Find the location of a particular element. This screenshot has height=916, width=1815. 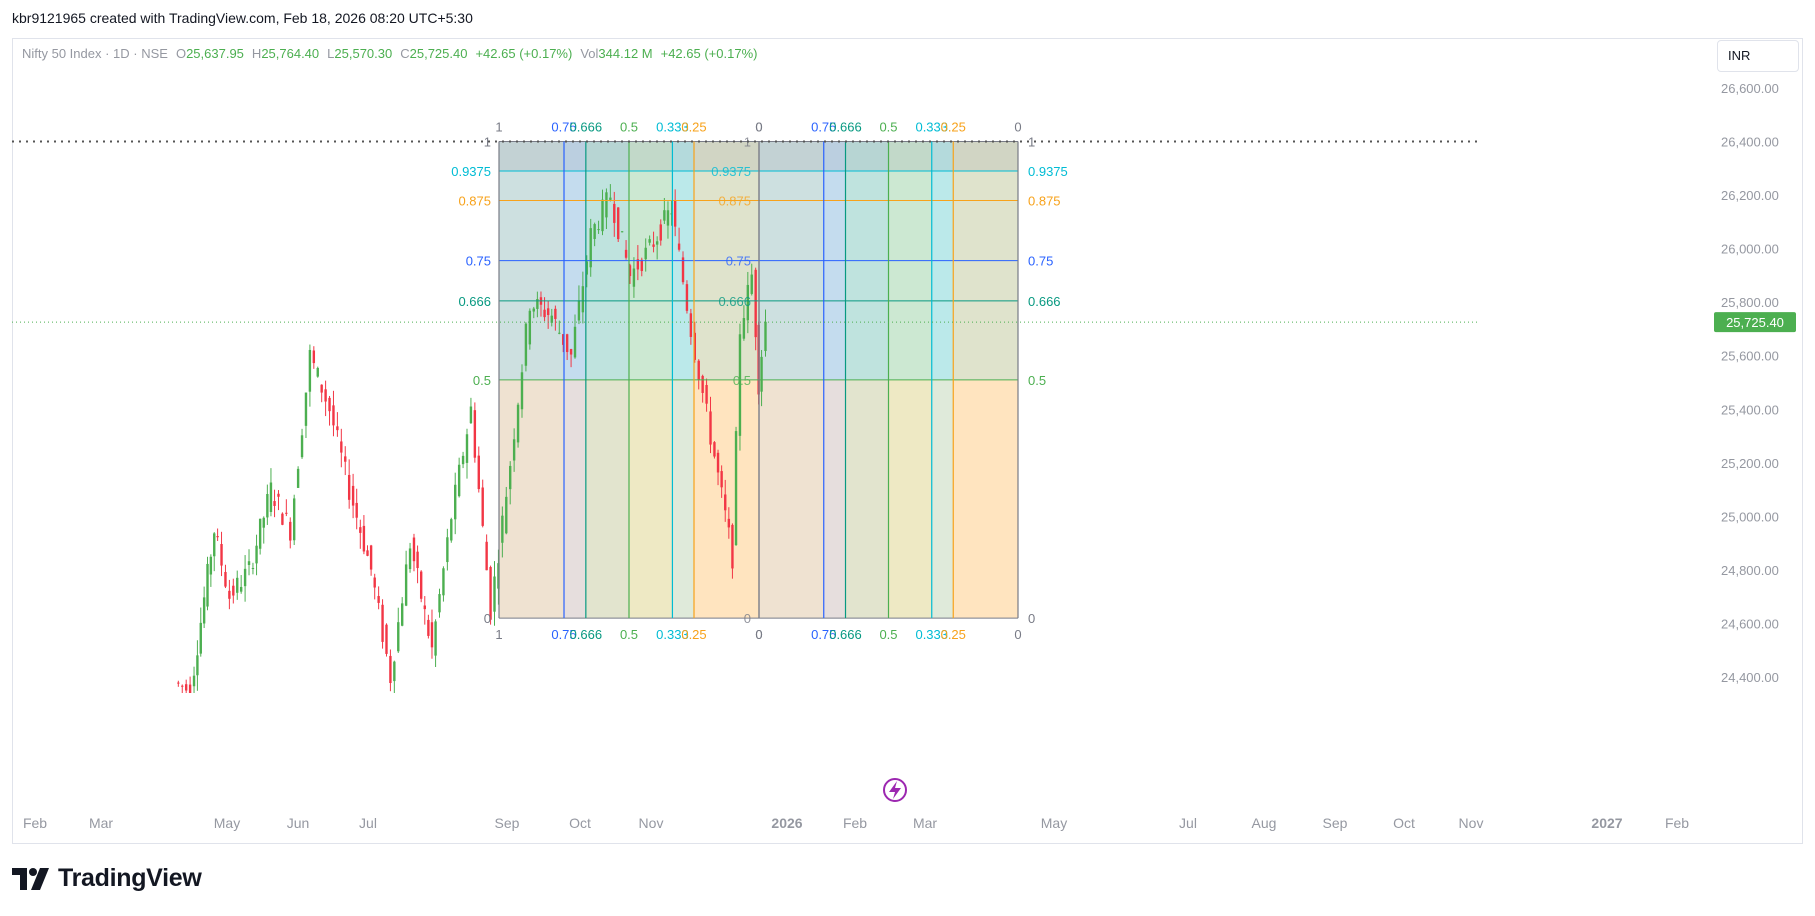

fib-level-label-left: 0.9375 is located at coordinates (471, 171).